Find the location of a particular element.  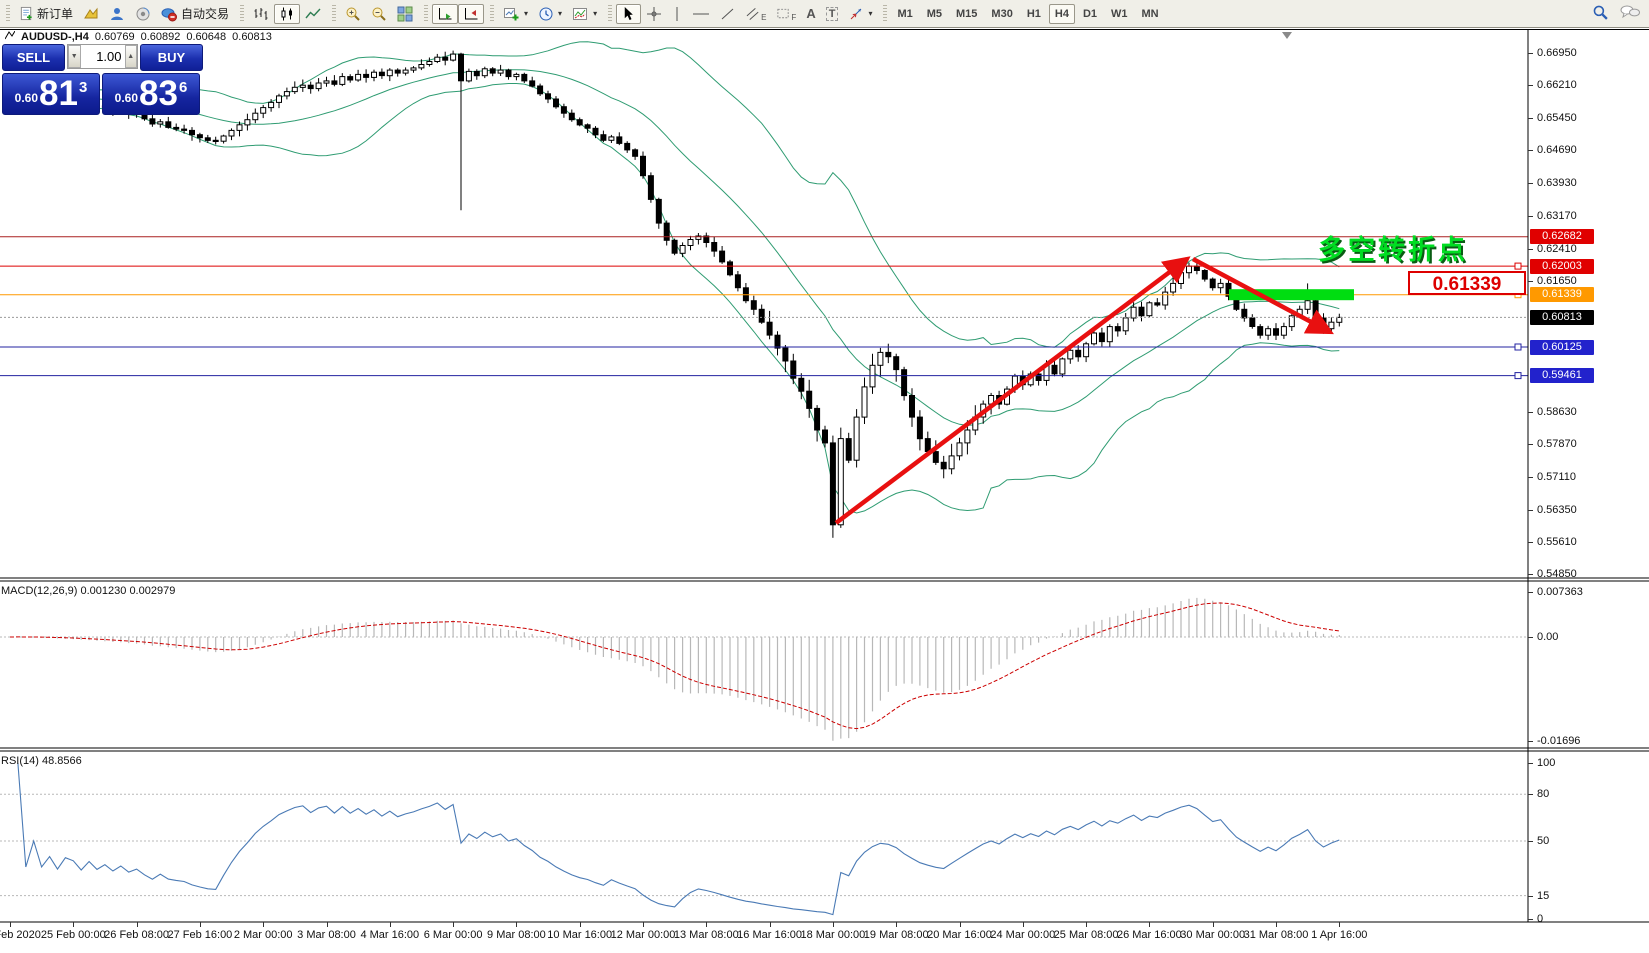

text-label-tool-button: T is located at coordinates (832, 14).